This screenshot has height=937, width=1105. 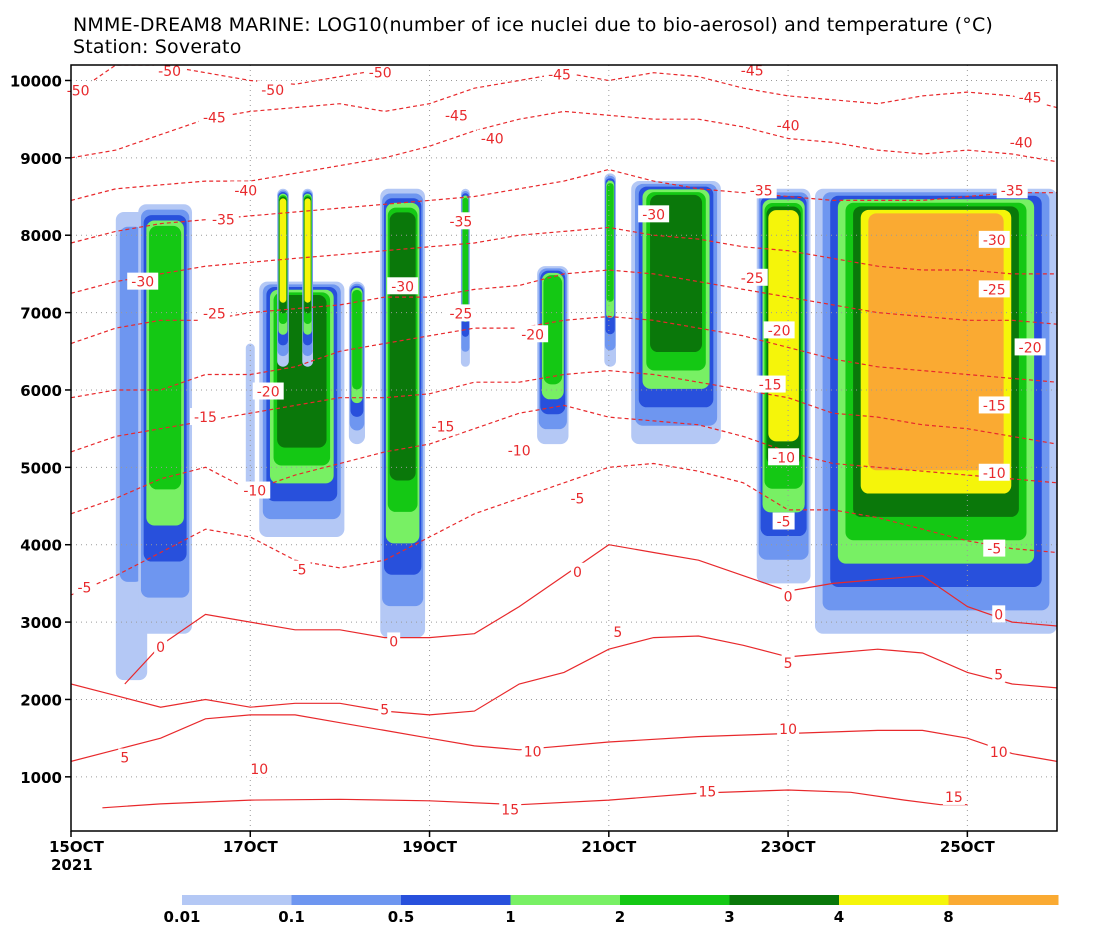 I want to click on y-tick-label: 9000, so click(x=41, y=159).